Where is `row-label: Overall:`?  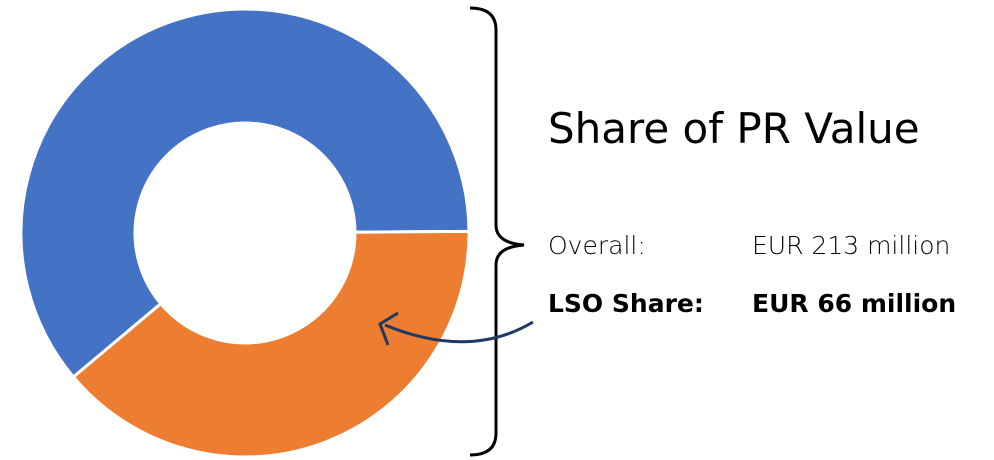 row-label: Overall: is located at coordinates (597, 245).